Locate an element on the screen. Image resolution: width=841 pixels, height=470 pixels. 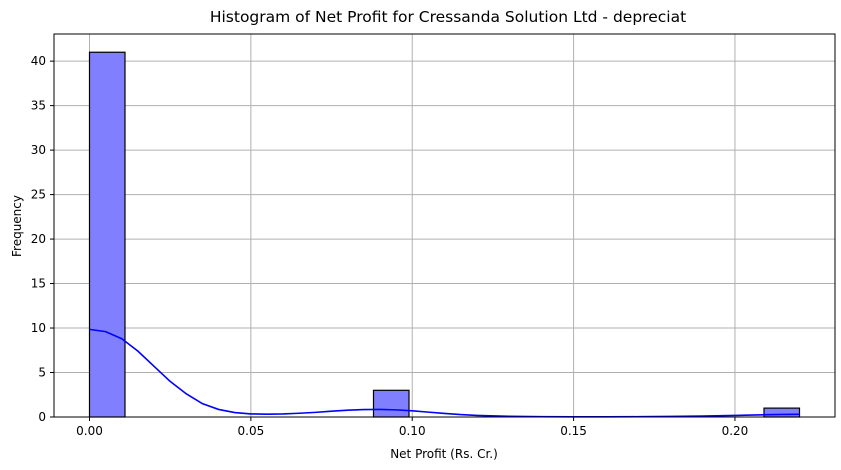
x-tick-label-1: 0.05 is located at coordinates (251, 431).